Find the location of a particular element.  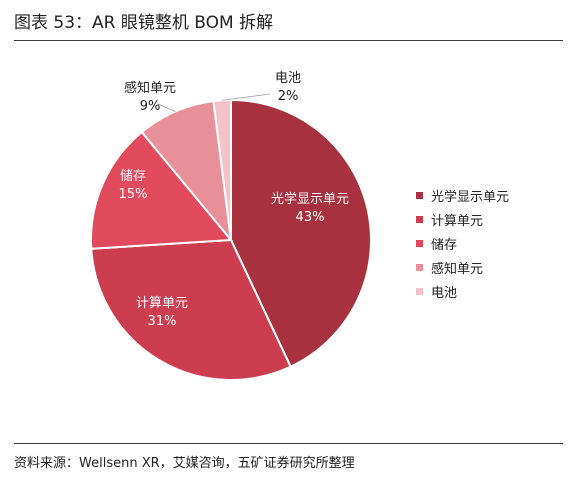

legend-item: 感知单元 is located at coordinates (462, 267).